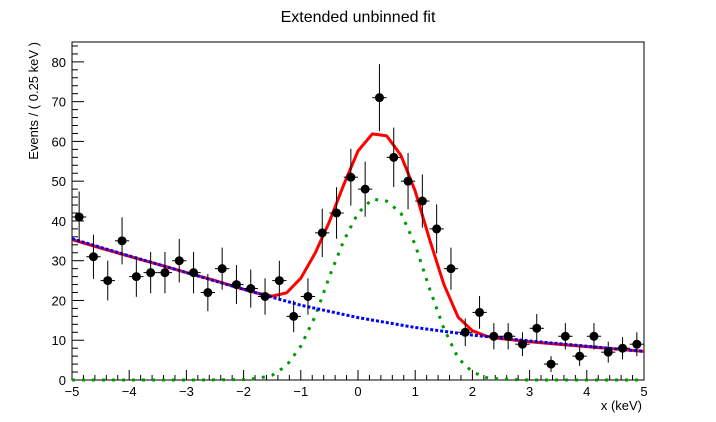 The height and width of the screenshot is (422, 716). What do you see at coordinates (59, 221) in the screenshot?
I see `y-tick-label: 40` at bounding box center [59, 221].